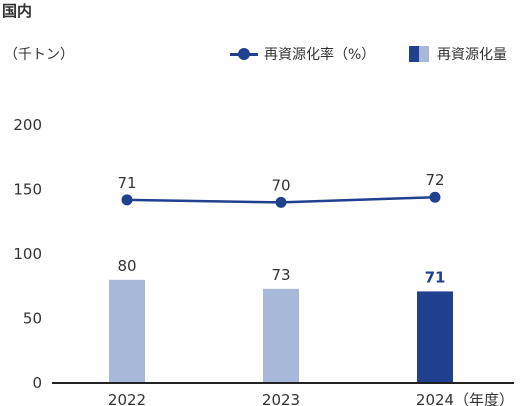 The height and width of the screenshot is (406, 520). What do you see at coordinates (472, 55) in the screenshot?
I see `legend-bar-label: 再資源化量` at bounding box center [472, 55].